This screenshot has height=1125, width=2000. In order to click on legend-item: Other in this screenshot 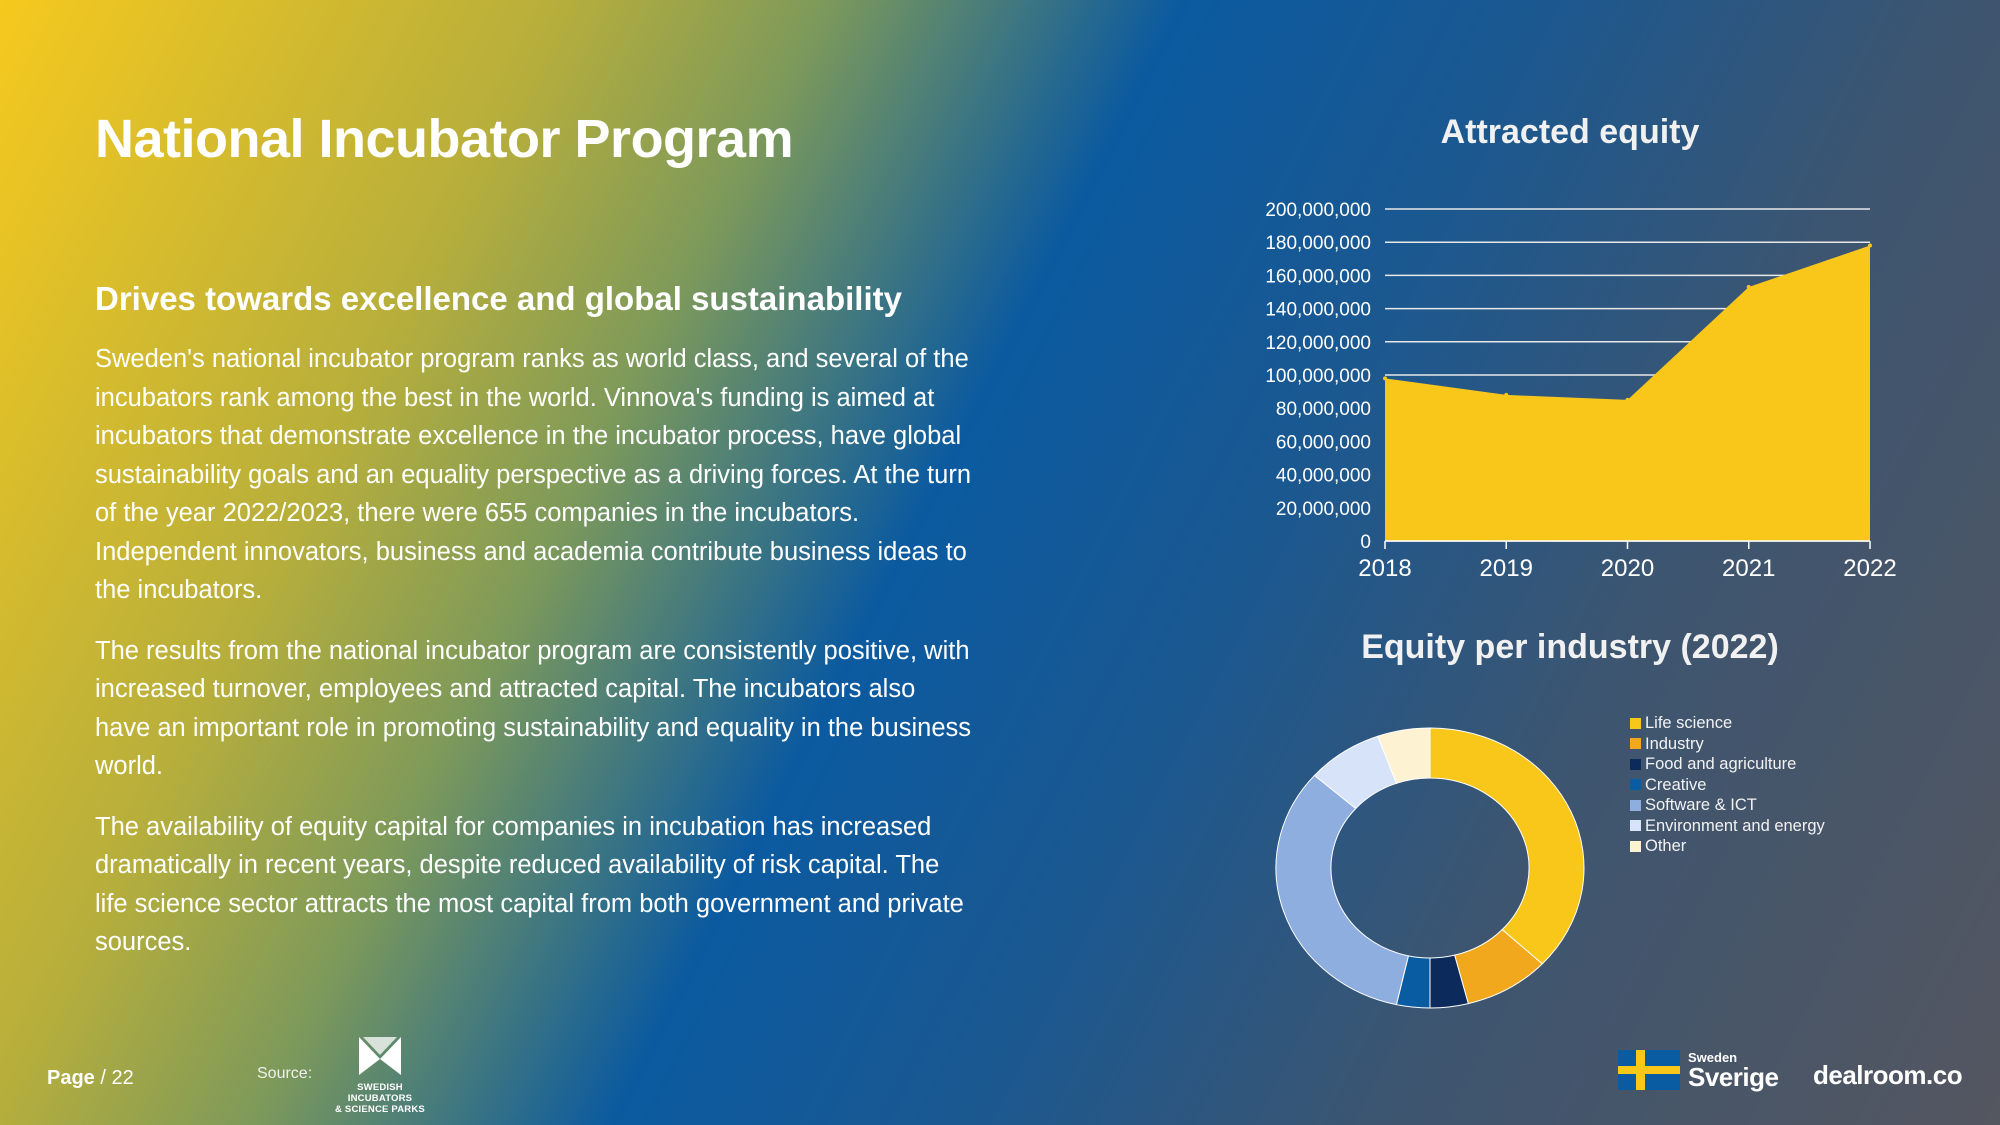, I will do `click(1727, 846)`.